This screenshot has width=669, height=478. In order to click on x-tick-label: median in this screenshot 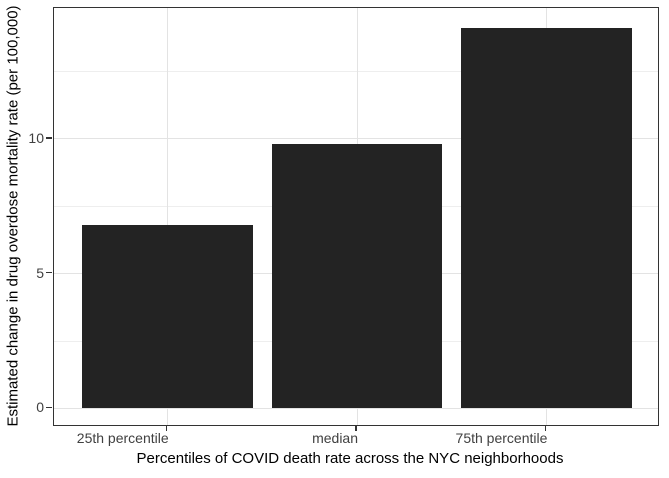, I will do `click(335, 438)`.